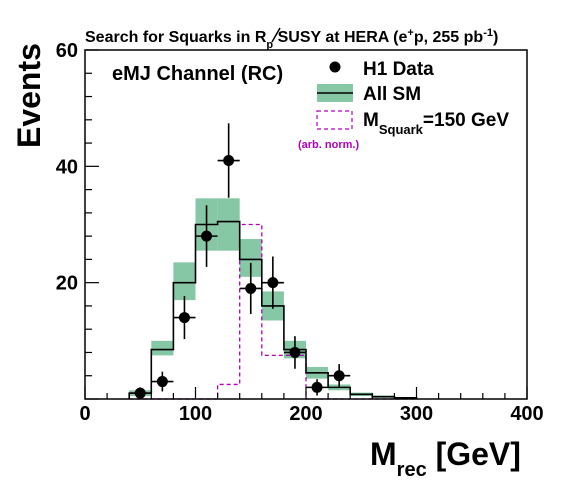  I want to click on legend-signal-label: MSquark=150 GeV, so click(436, 123).